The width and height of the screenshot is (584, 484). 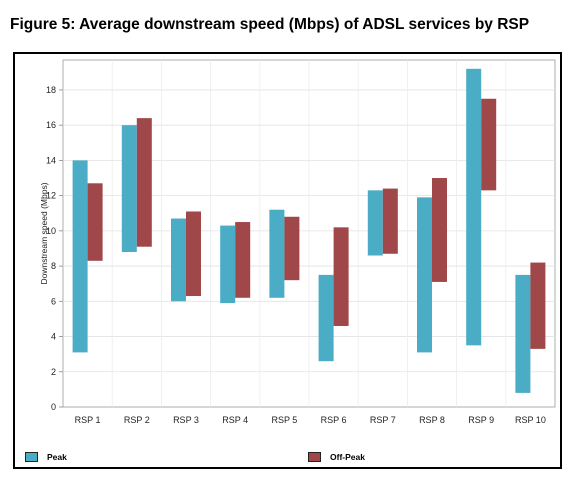 I want to click on x-tick-label: RSP 5, so click(x=284, y=420).